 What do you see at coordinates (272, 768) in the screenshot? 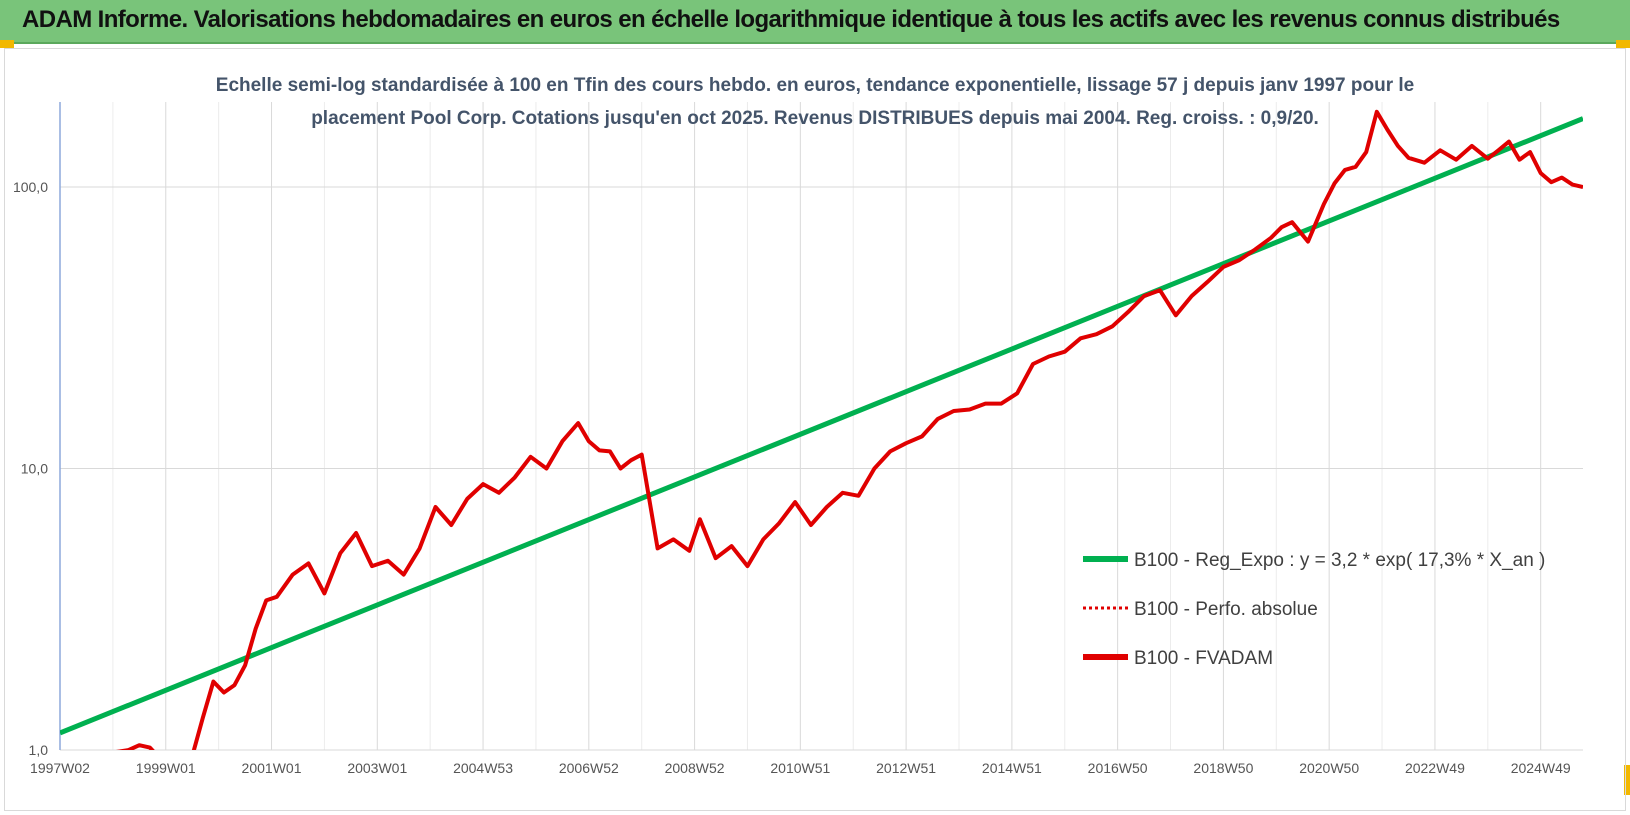
I see `x-tick-label: 2001W01` at bounding box center [272, 768].